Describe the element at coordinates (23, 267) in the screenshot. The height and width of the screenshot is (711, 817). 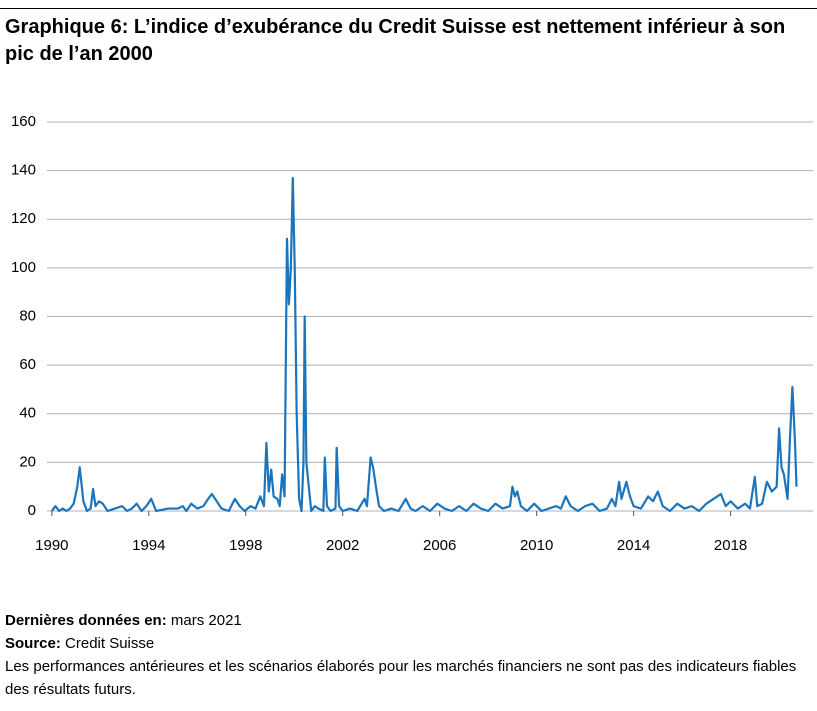
I see `y-tick-label: 100` at that location.